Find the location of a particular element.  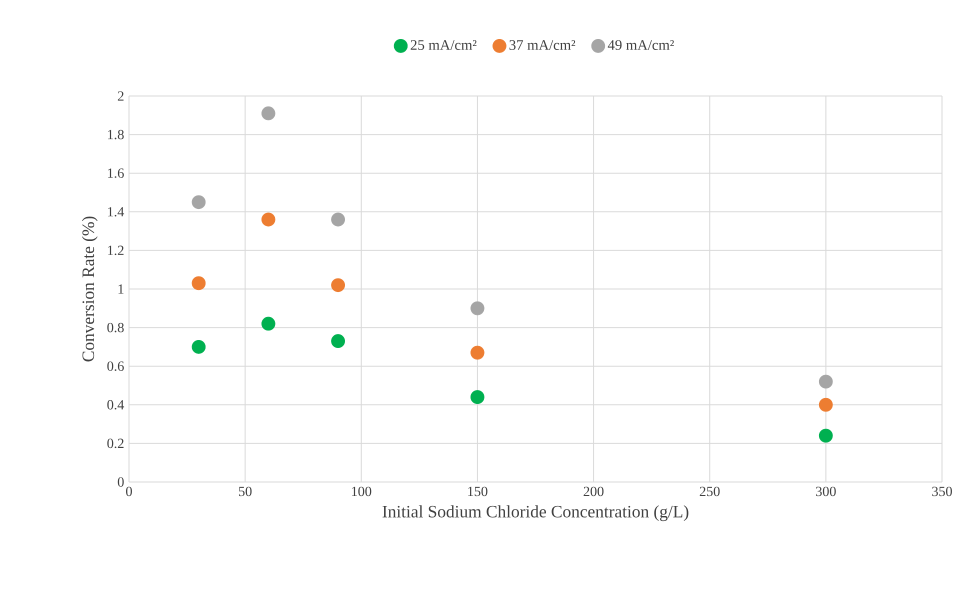

x-tick-label: 150 is located at coordinates (478, 491).